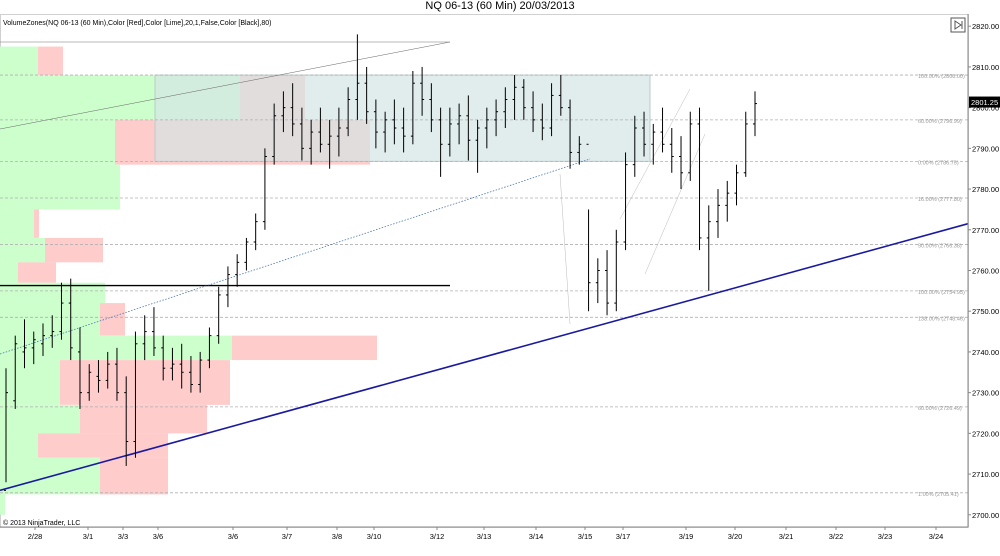 This screenshot has width=1000, height=556. I want to click on last-price-label: 2801.25, so click(984, 102).